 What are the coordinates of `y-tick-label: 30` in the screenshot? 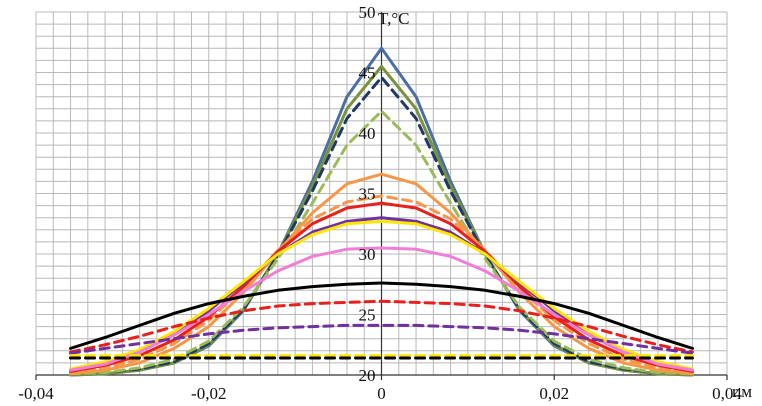 It's located at (367, 254).